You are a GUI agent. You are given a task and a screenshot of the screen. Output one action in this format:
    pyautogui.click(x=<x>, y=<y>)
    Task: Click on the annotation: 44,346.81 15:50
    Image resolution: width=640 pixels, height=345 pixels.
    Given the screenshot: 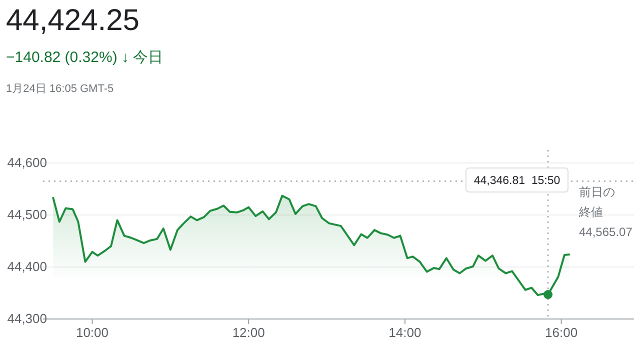 What is the action you would take?
    pyautogui.click(x=517, y=181)
    